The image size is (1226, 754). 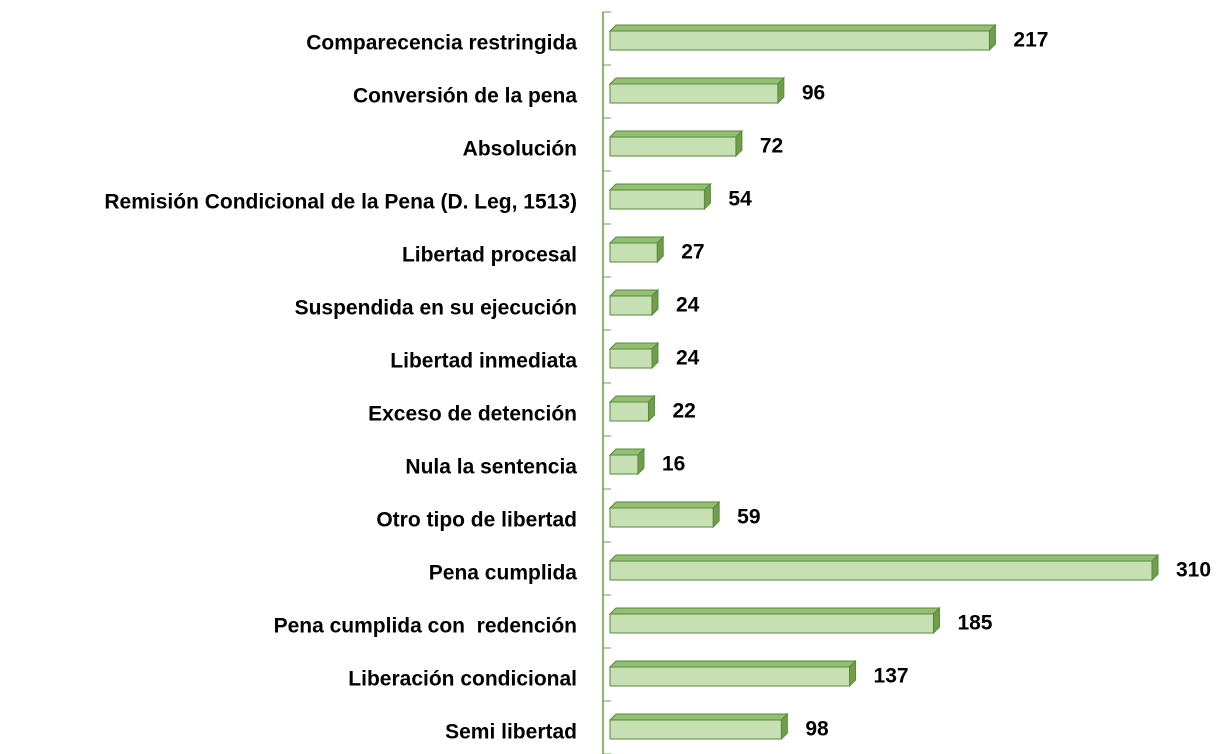 I want to click on category-label: Conversión de la pena, so click(x=465, y=96).